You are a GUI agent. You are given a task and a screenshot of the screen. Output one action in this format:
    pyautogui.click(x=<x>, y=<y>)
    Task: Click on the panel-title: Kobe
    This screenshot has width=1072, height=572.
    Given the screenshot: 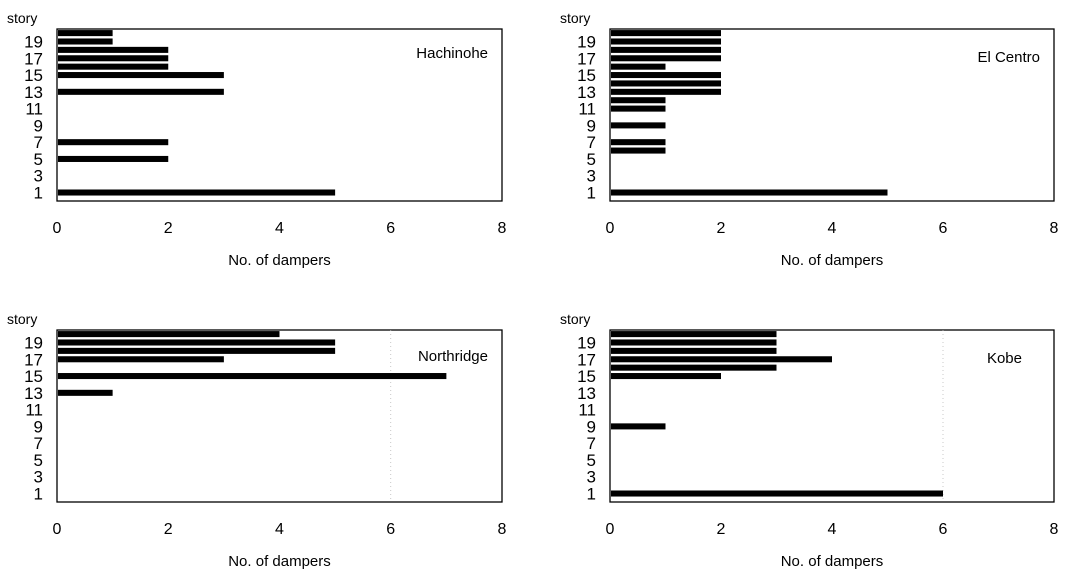 What is the action you would take?
    pyautogui.click(x=1004, y=358)
    